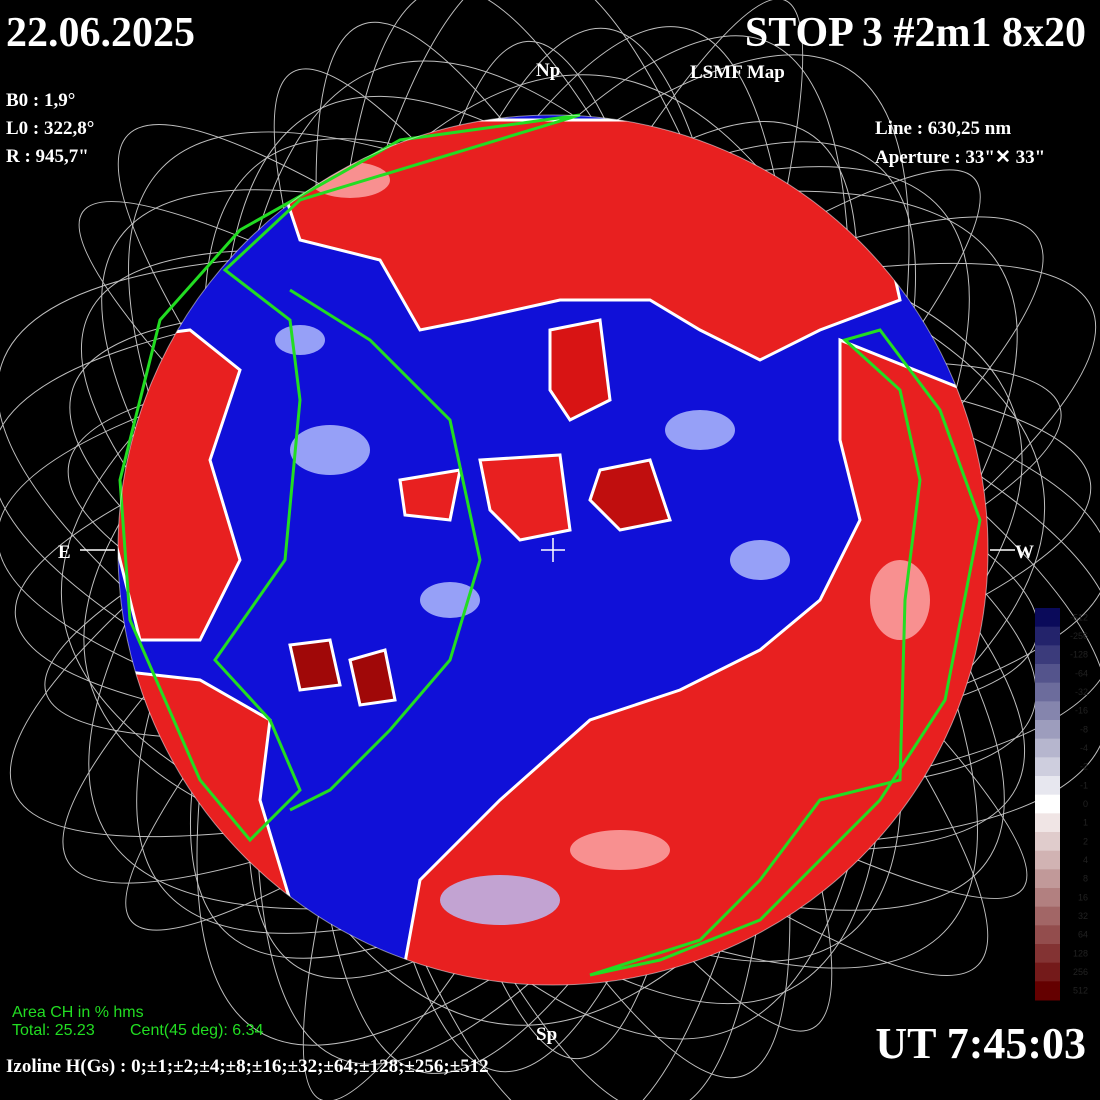 The width and height of the screenshot is (1100, 1100). Describe the element at coordinates (1080, 972) in the screenshot. I see `colorbar-label: 256` at that location.